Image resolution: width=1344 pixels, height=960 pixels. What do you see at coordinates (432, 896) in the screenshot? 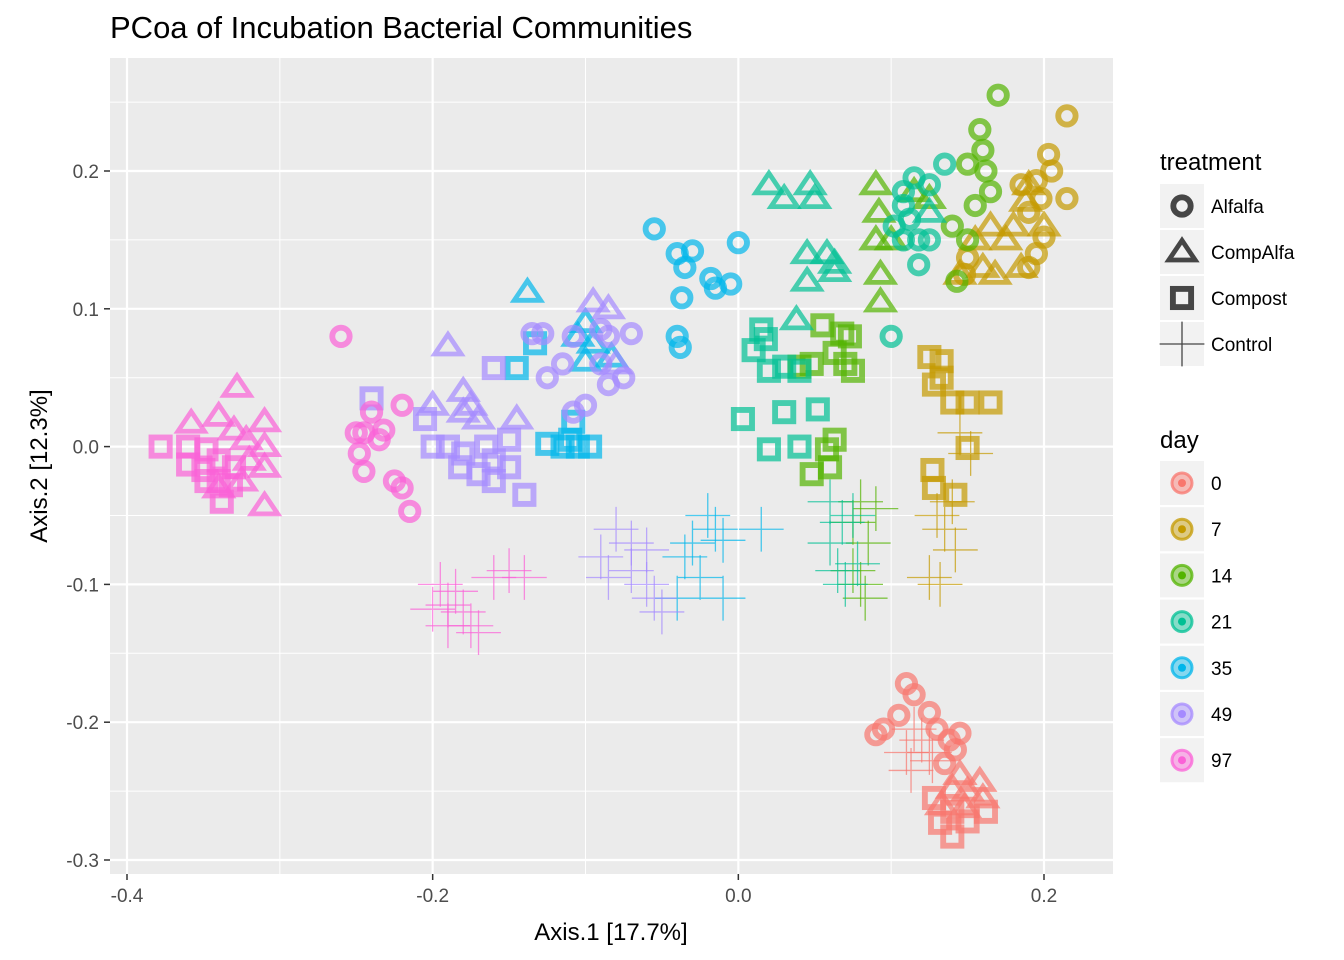
I see `x-tick-label: -0.2` at bounding box center [432, 896].